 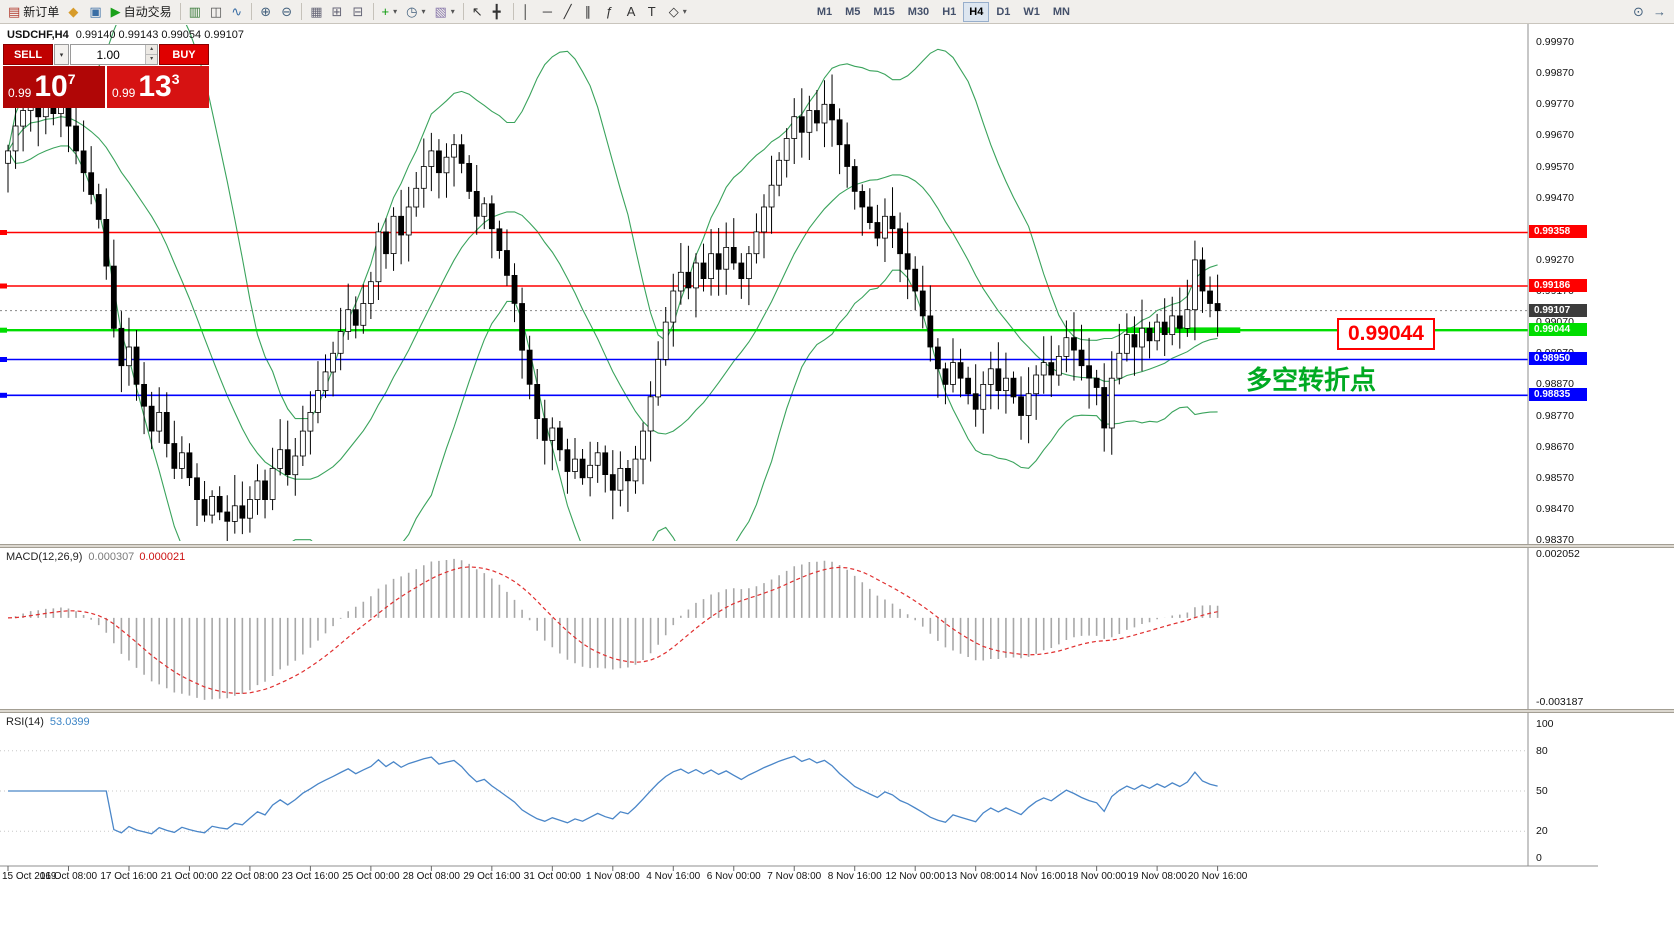 What do you see at coordinates (918, 12) in the screenshot?
I see `timeframe-m30-button: M30` at bounding box center [918, 12].